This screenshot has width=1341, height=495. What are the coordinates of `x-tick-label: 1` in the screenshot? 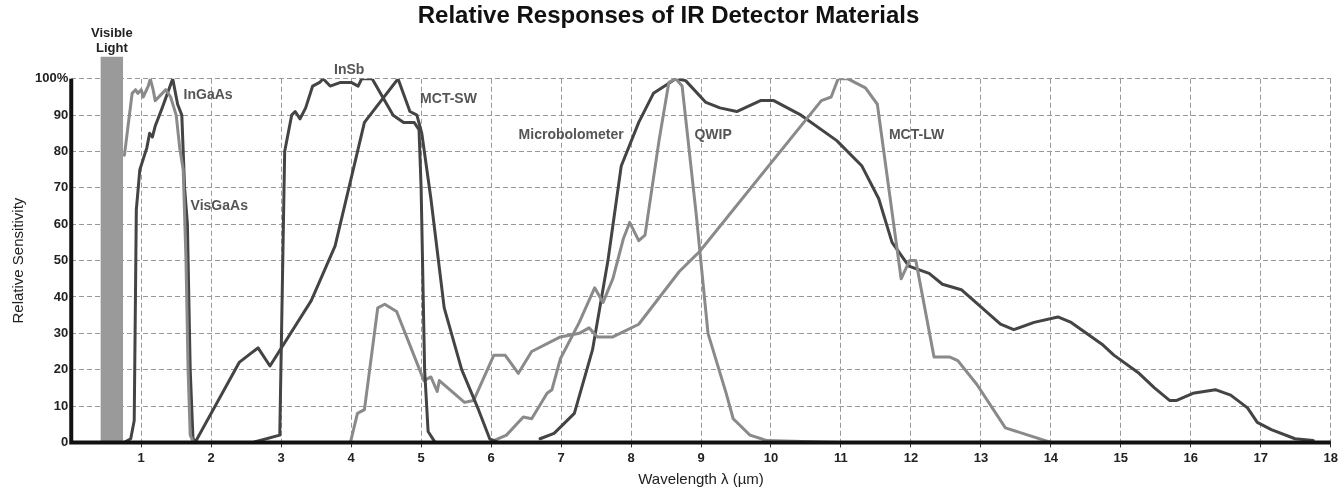 It's located at (141, 457).